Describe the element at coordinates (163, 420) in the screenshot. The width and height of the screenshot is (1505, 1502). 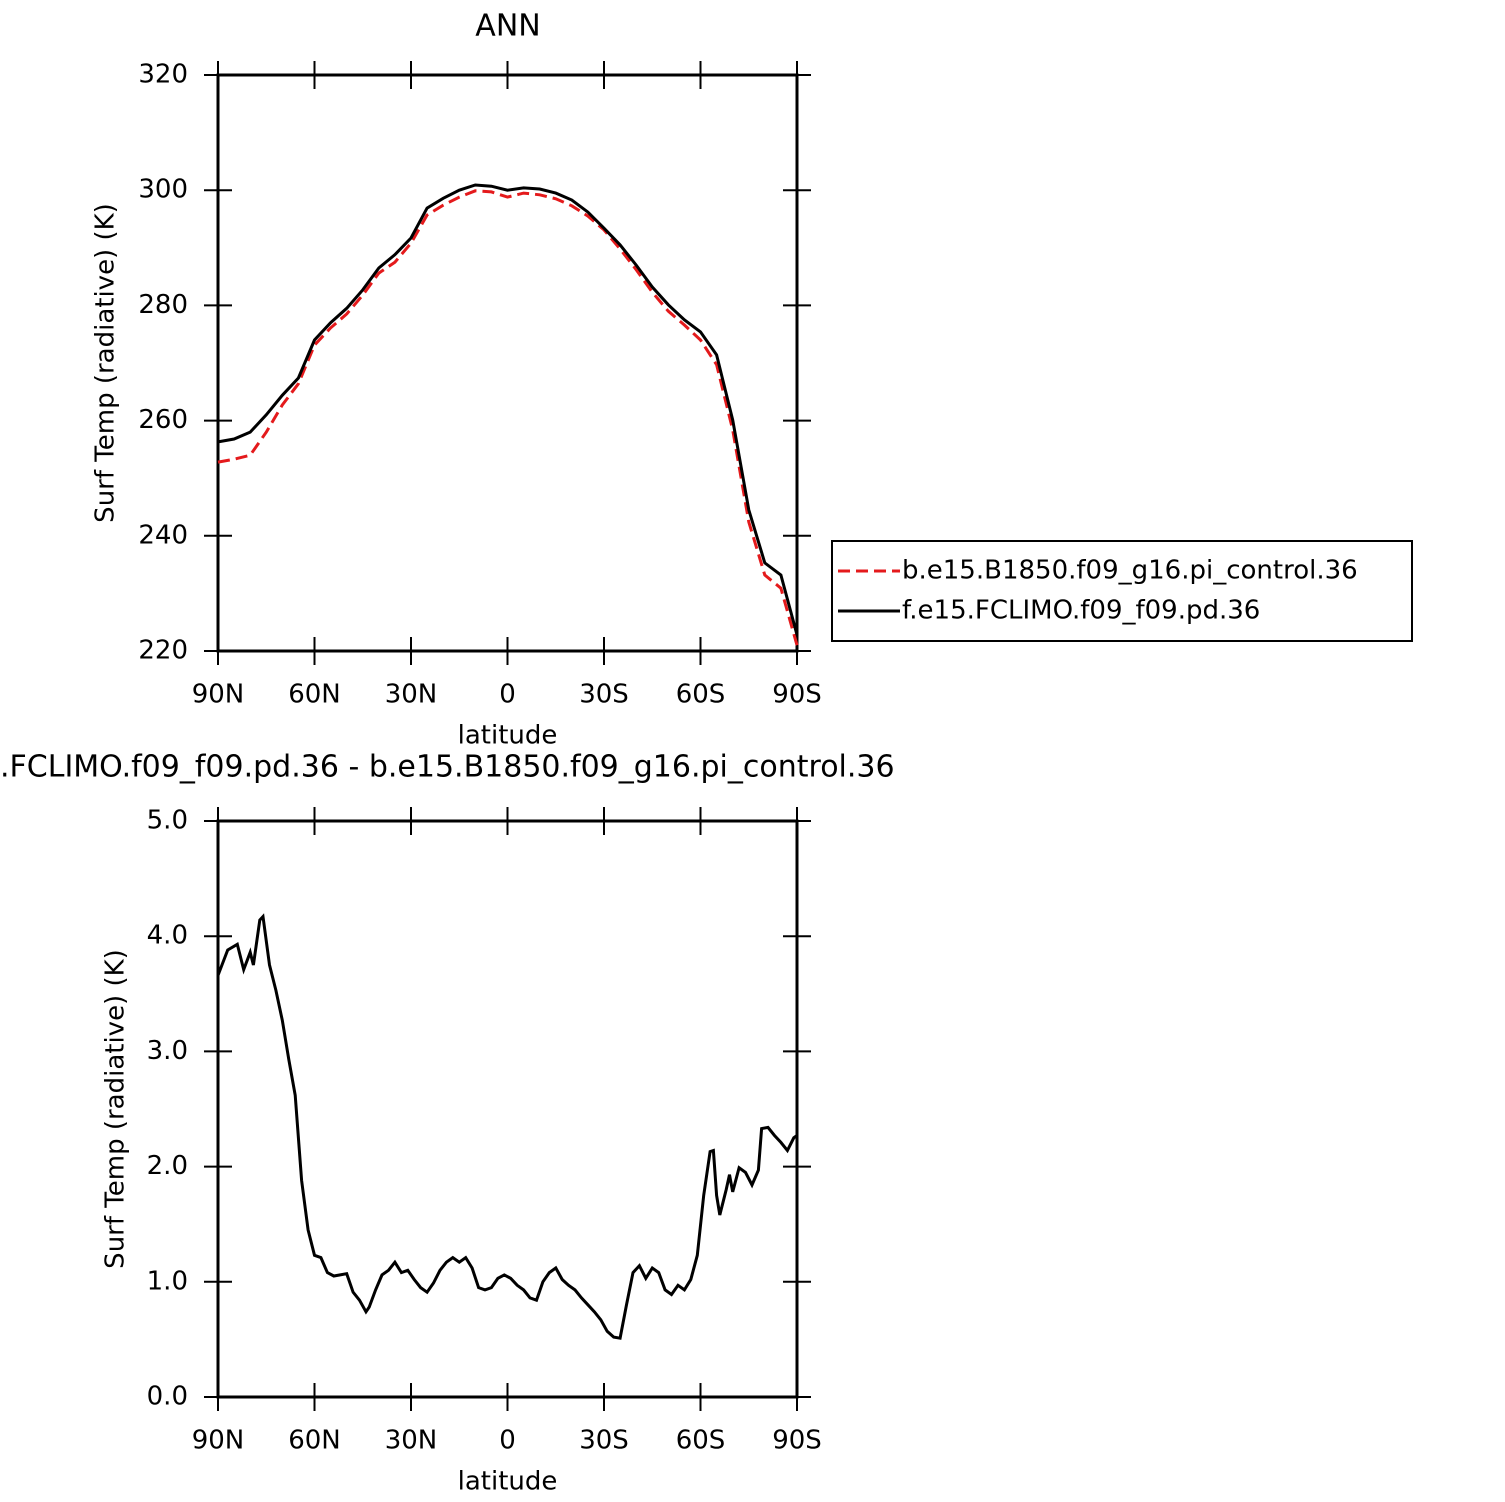
I see `y-tick-label: 260` at that location.